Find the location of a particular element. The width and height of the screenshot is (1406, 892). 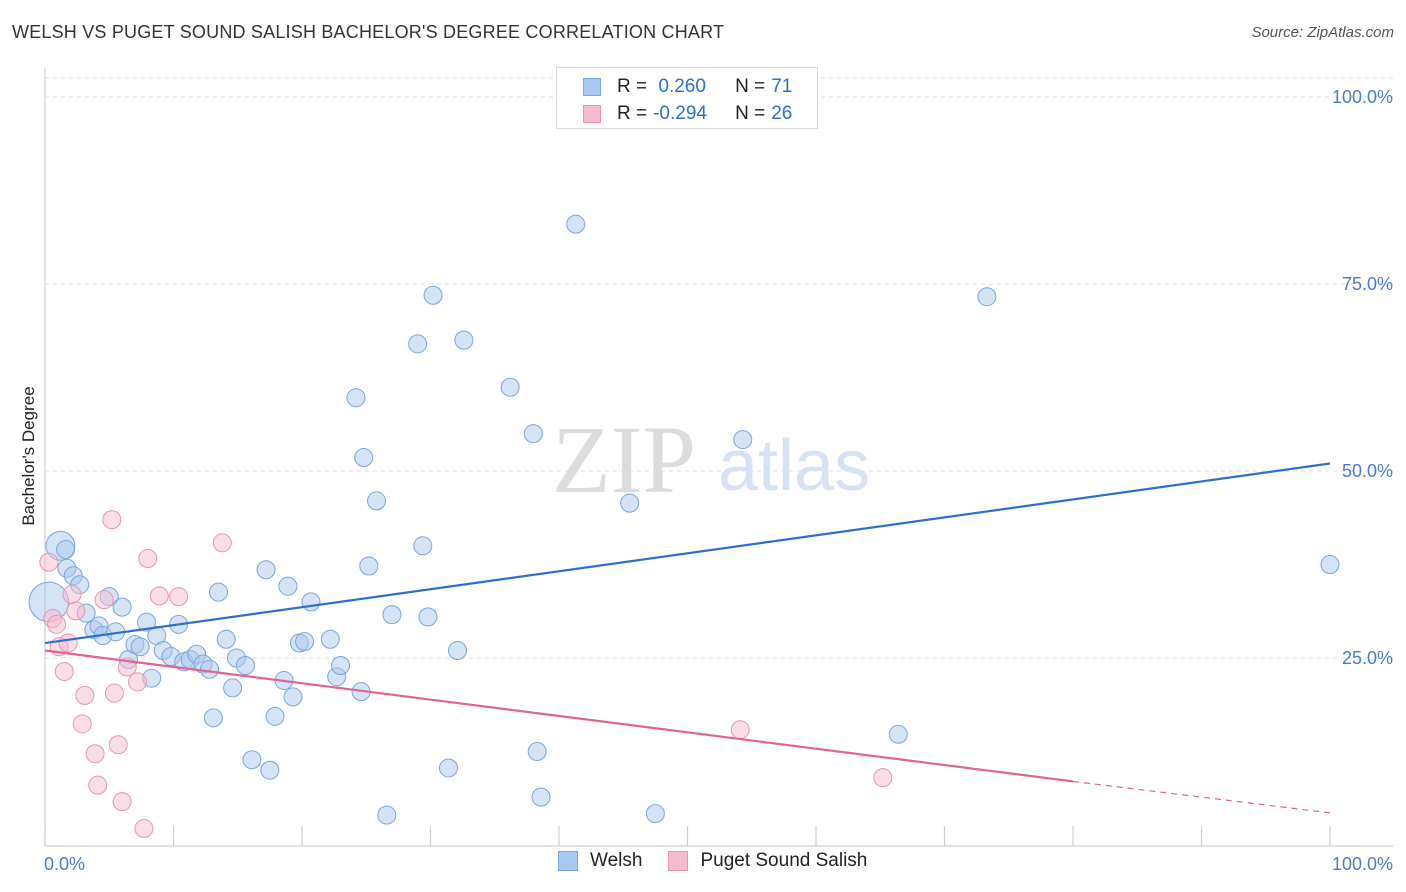

legend-item-salish: Puget Sound Salish is located at coordinates (767, 861).